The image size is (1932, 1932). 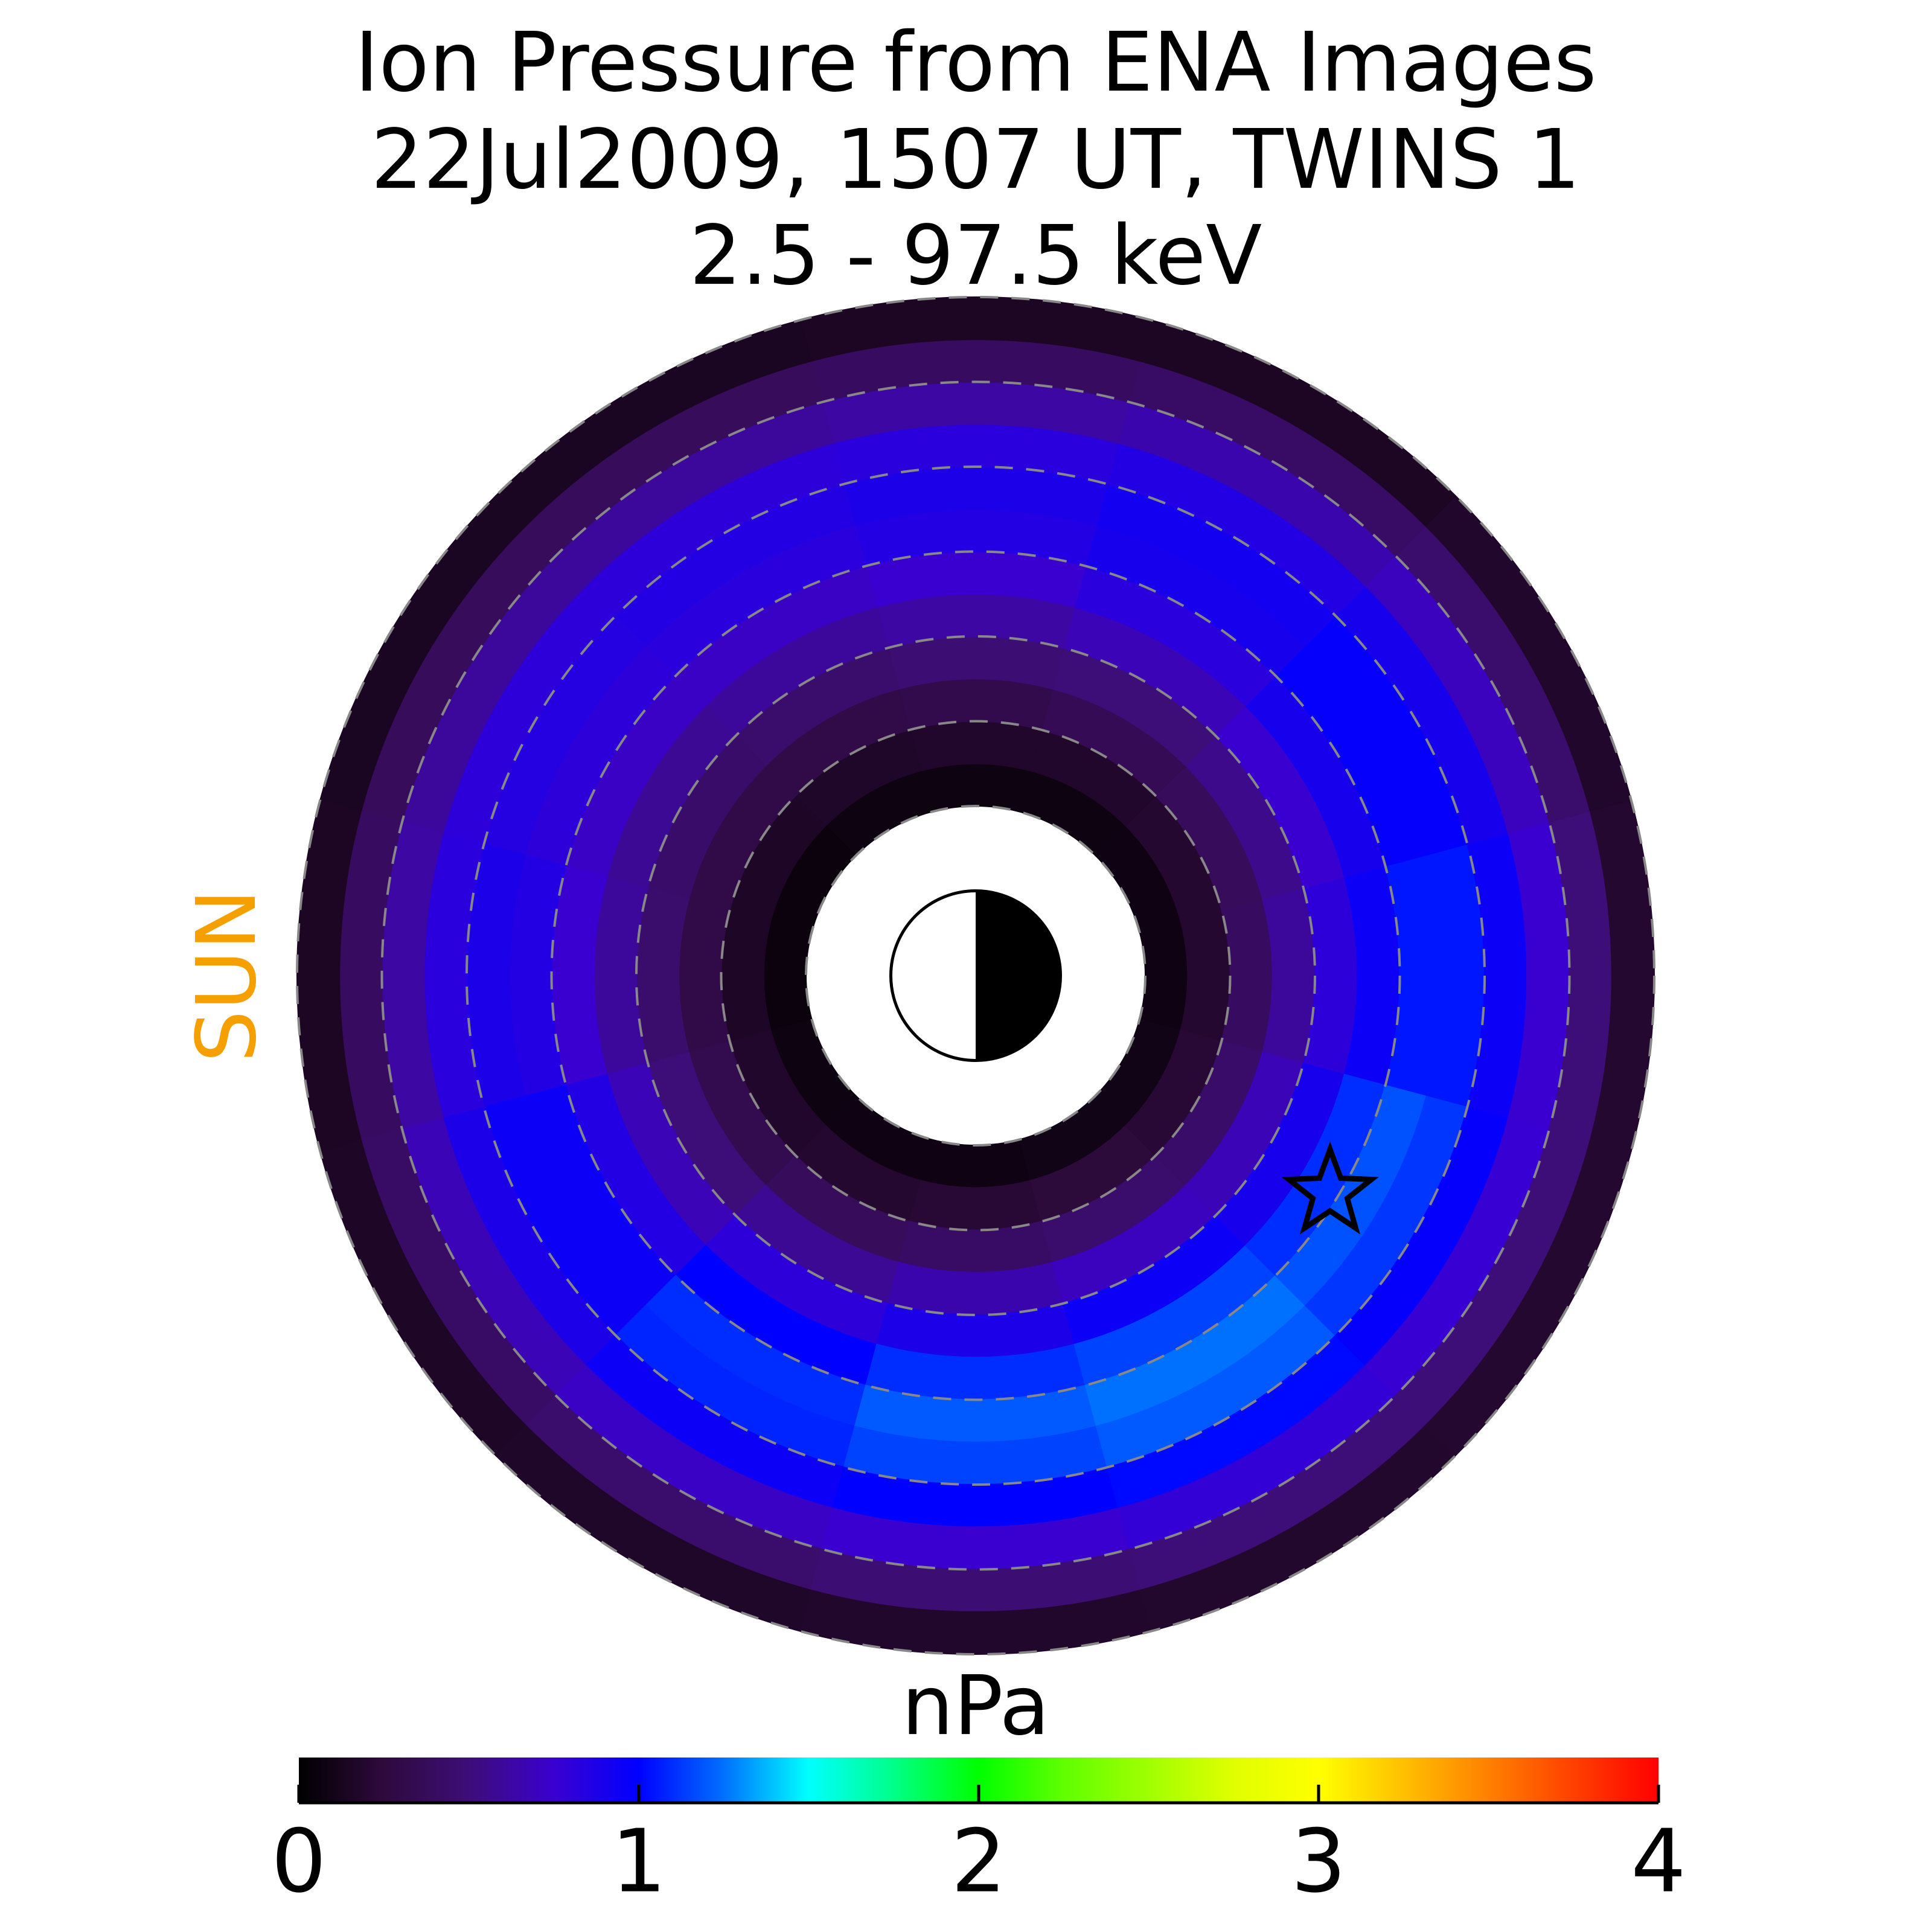 What do you see at coordinates (978, 1861) in the screenshot?
I see `colorbar-tick-label: 2` at bounding box center [978, 1861].